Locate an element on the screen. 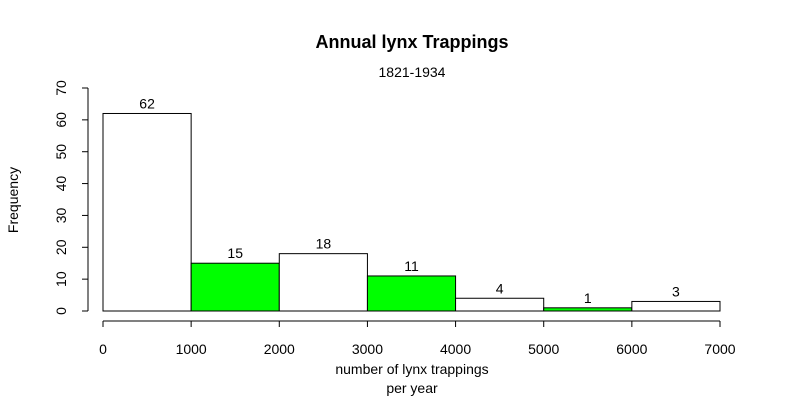  bar-count-label: 15 is located at coordinates (235, 253).